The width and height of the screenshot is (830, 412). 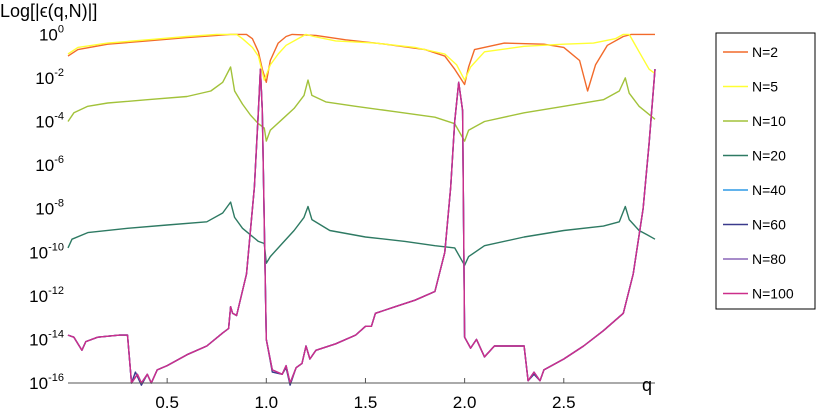 I want to click on y-tick-label: 10⁻⁶, so click(x=49, y=164).